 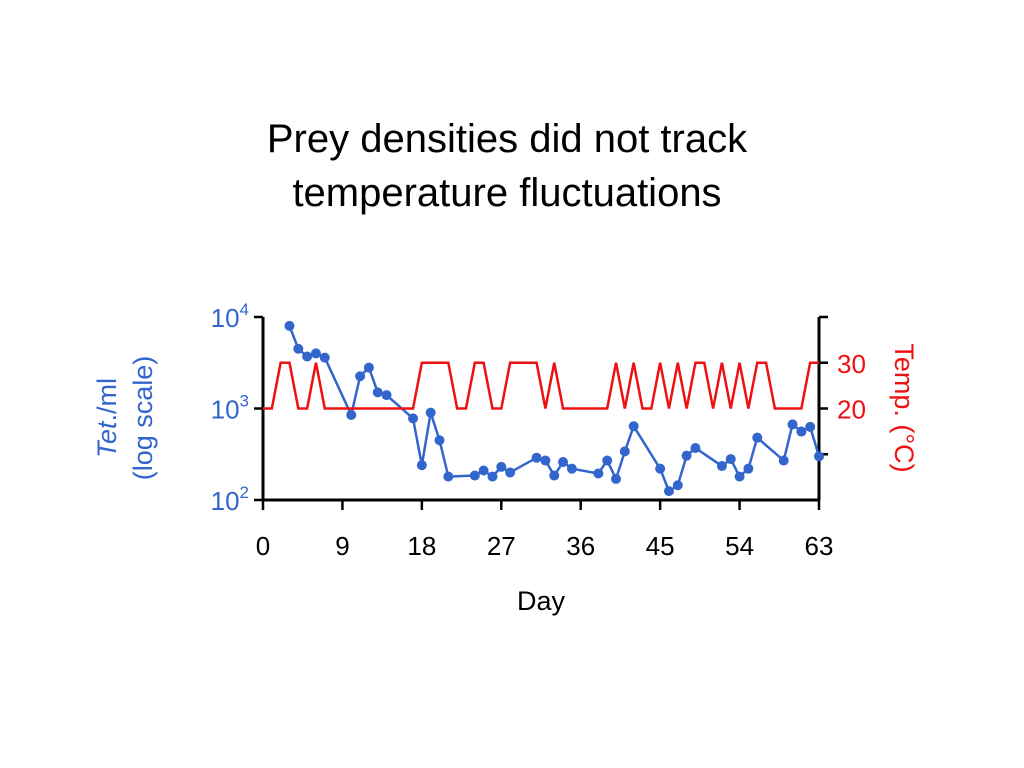 What do you see at coordinates (125, 418) in the screenshot?
I see `y-left-axis-label: Tet./ml (log scale)` at bounding box center [125, 418].